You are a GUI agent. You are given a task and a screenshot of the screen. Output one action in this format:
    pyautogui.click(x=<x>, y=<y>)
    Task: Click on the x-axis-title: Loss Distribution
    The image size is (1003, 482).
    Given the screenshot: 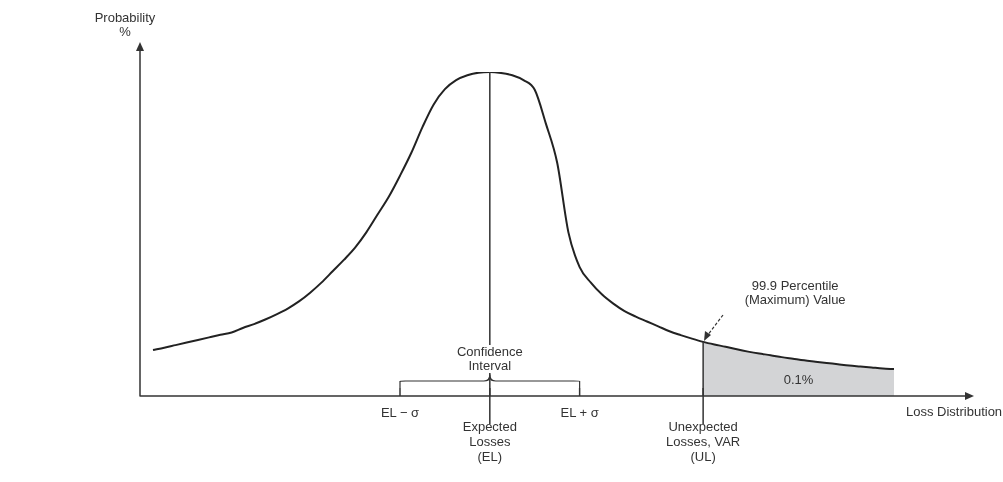 What is the action you would take?
    pyautogui.click(x=954, y=412)
    